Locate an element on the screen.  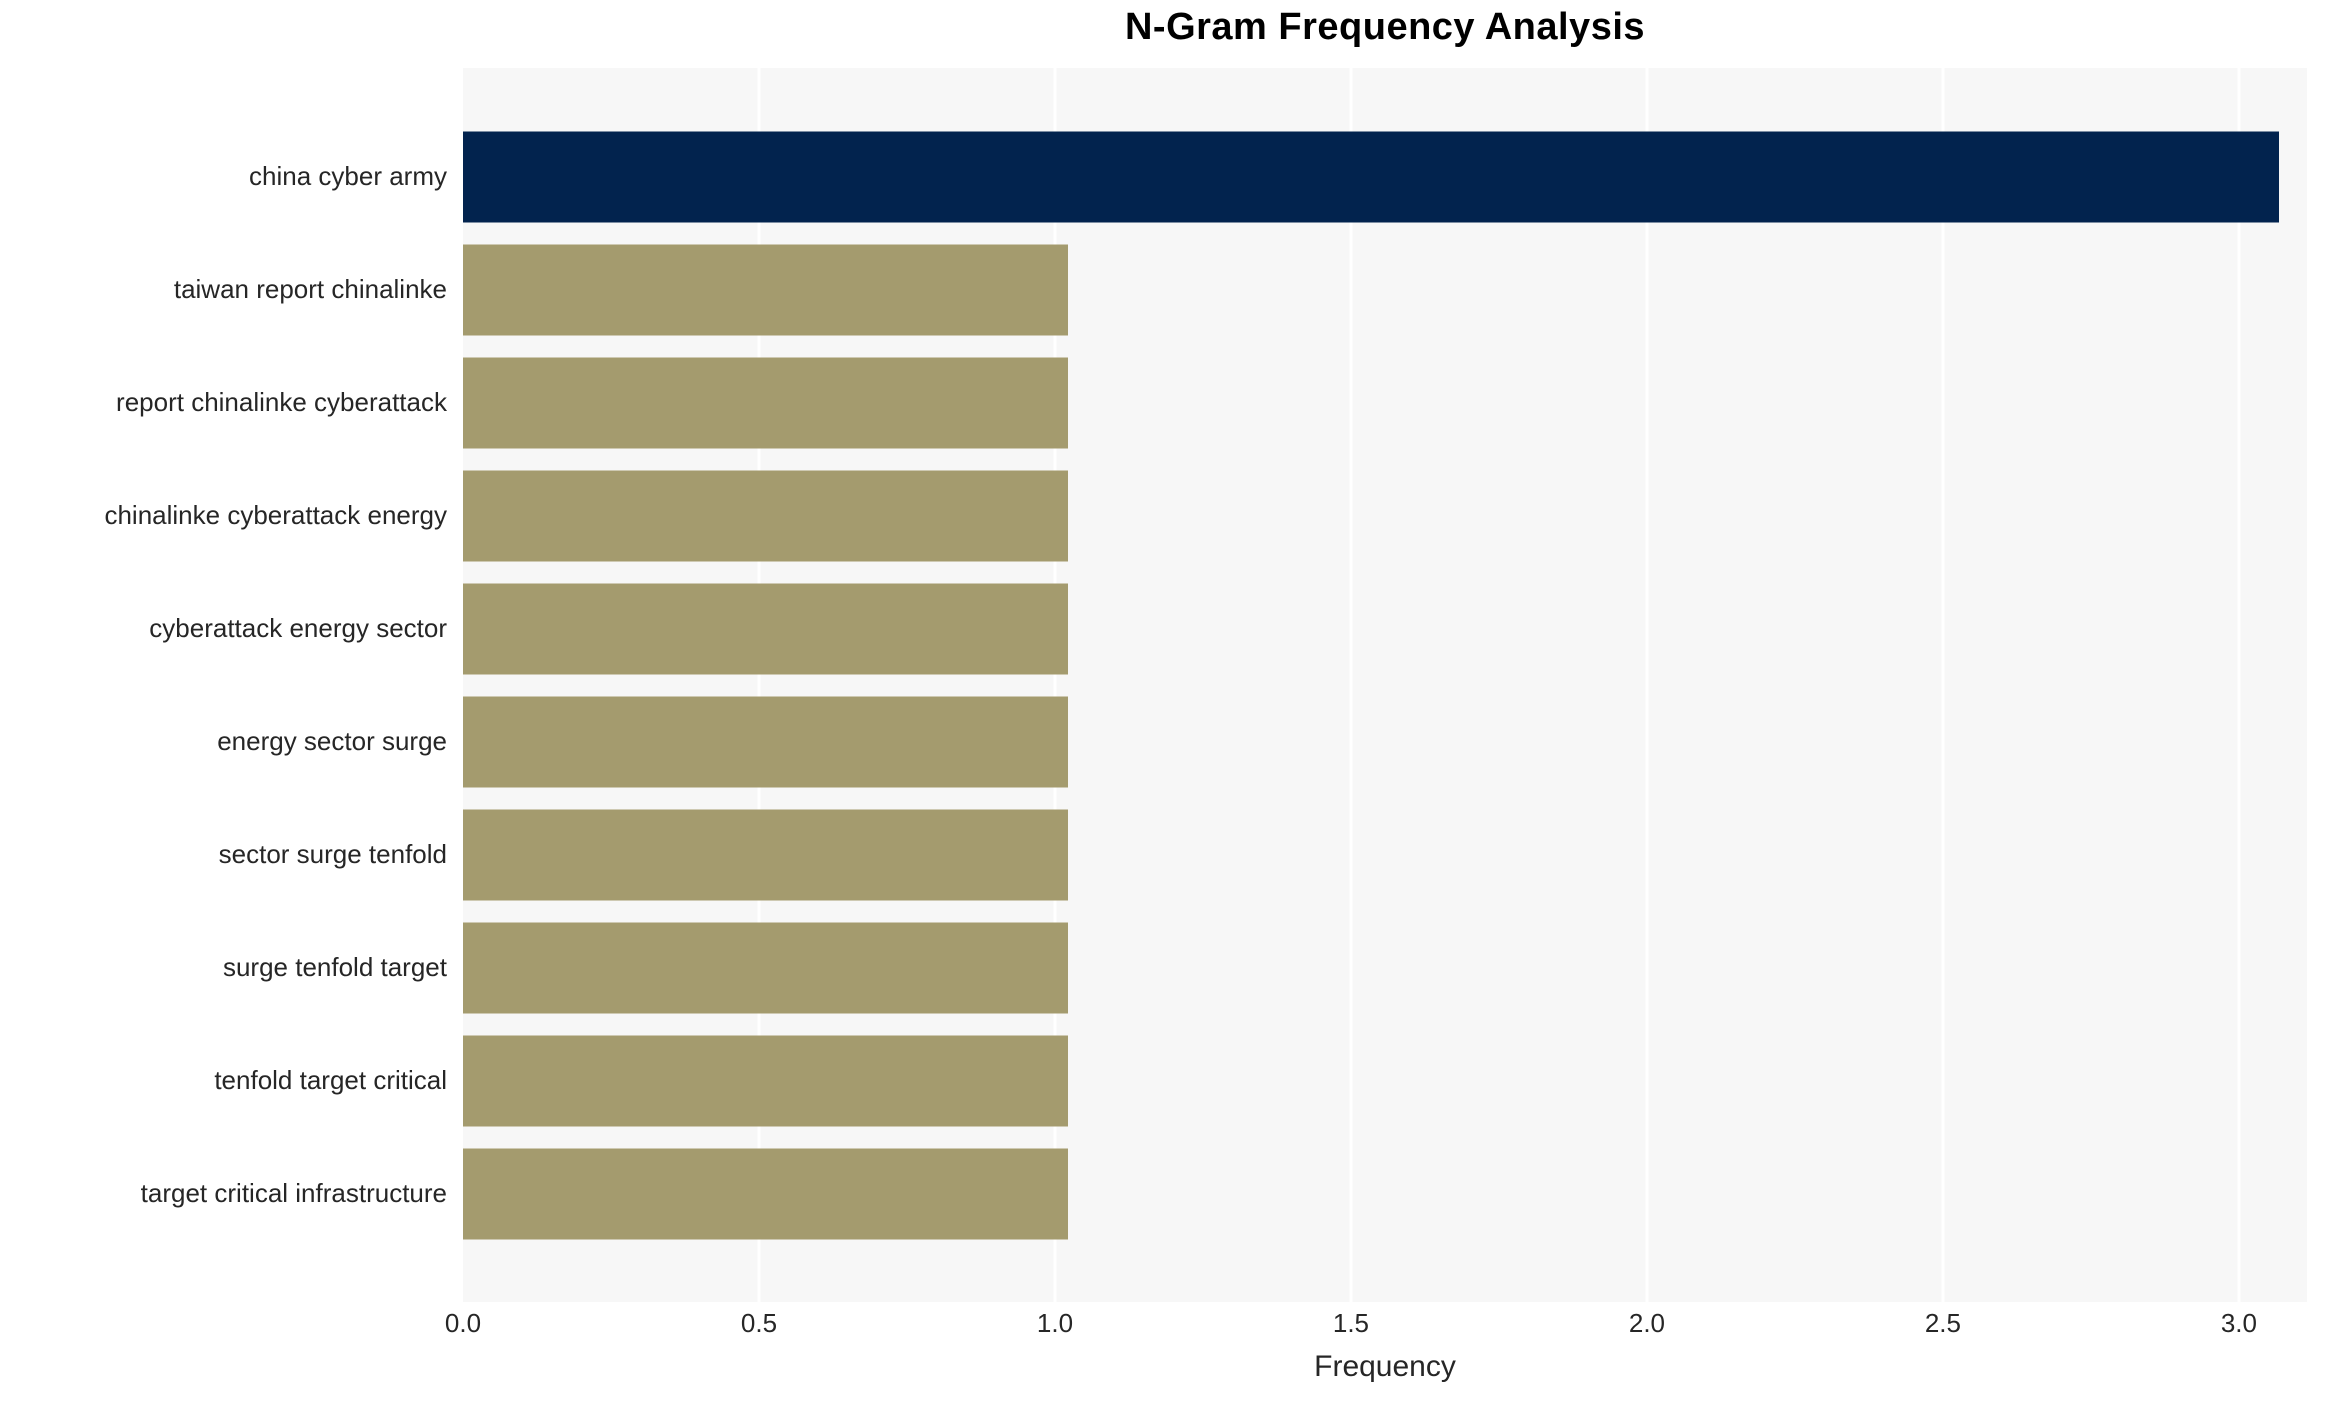
x-tick-label: 1.5 is located at coordinates (1351, 1323).